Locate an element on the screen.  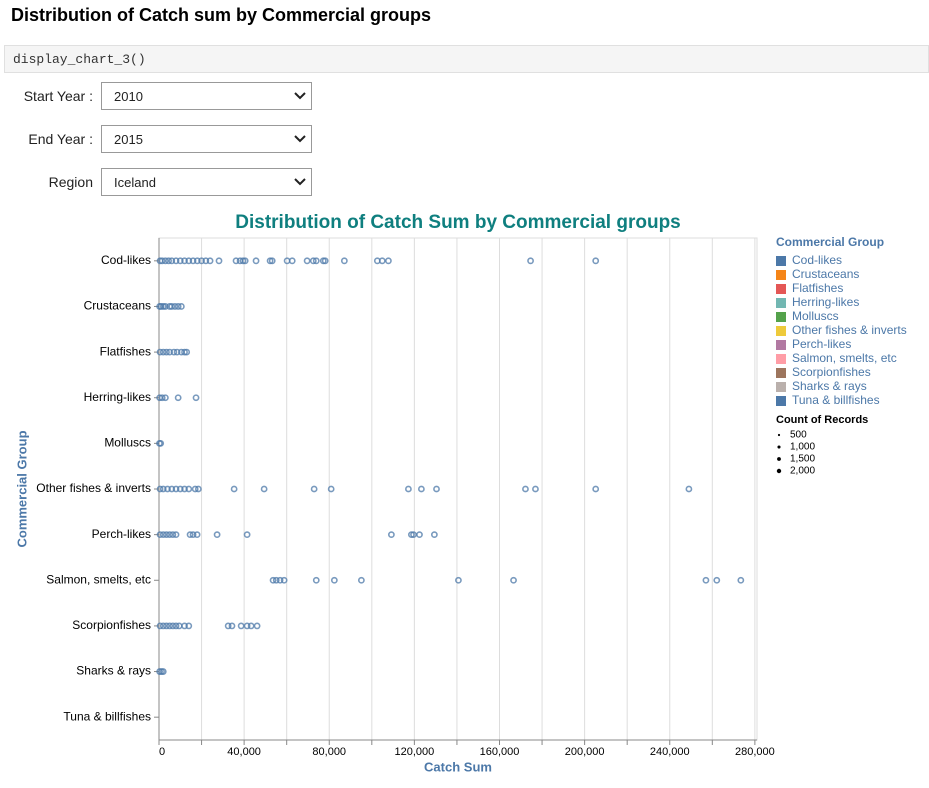
x-tick-label: 160,000 is located at coordinates (500, 752).